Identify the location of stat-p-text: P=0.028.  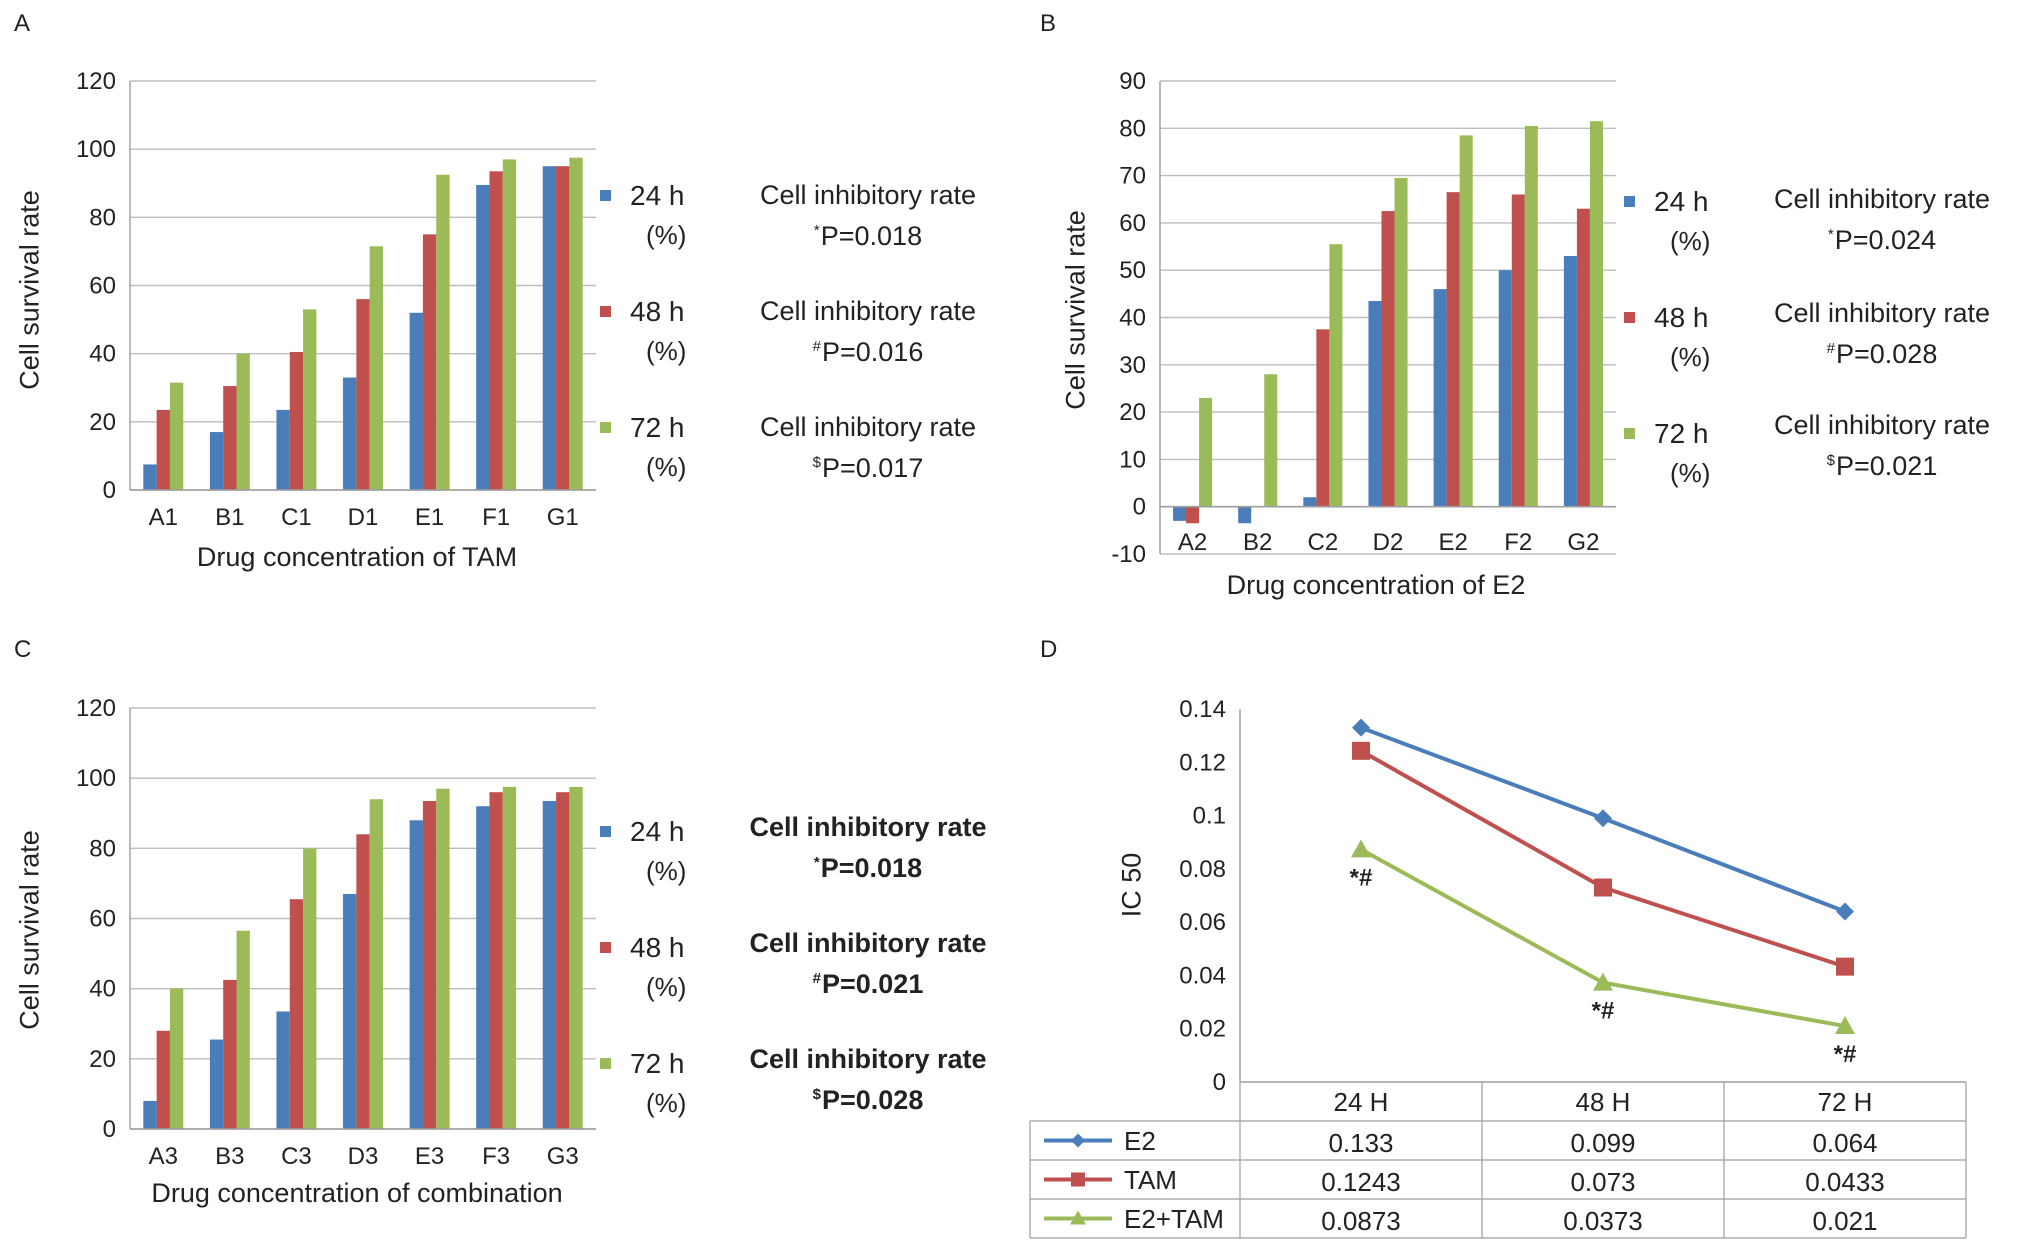
(873, 1100).